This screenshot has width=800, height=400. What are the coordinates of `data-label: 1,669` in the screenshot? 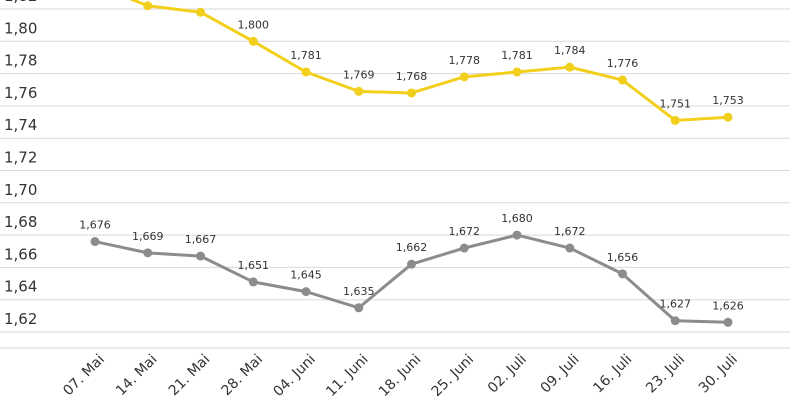 It's located at (148, 236).